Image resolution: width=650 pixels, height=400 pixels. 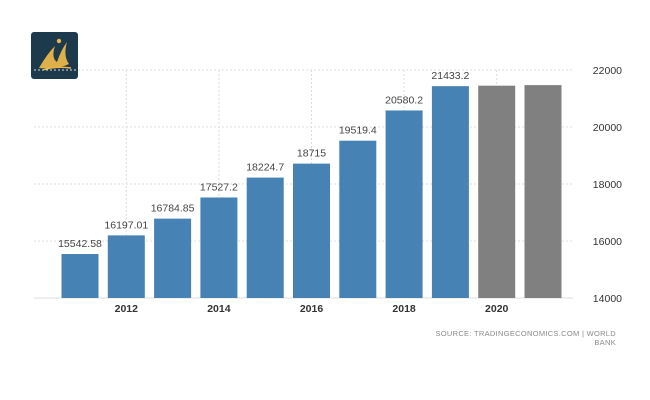 What do you see at coordinates (80, 244) in the screenshot?
I see `data-label: 15542.58` at bounding box center [80, 244].